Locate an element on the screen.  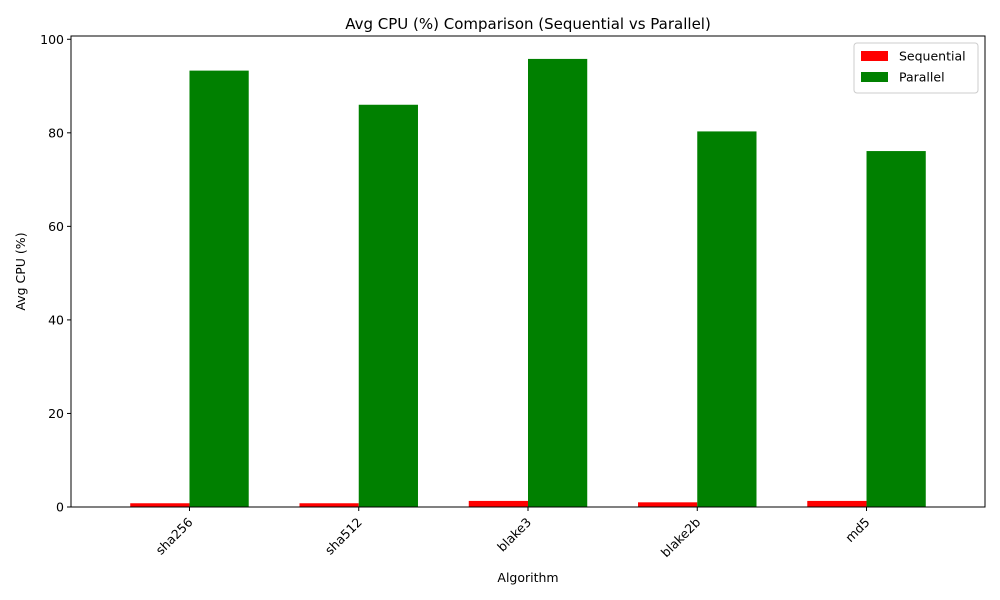
legend: Sequential Parallel is located at coordinates (916, 68).